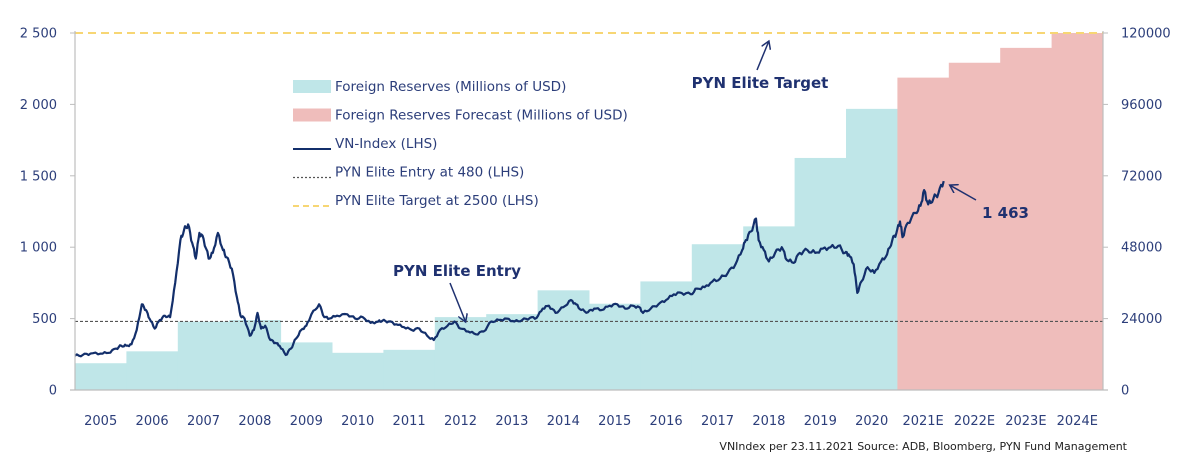 The width and height of the screenshot is (1200, 455). Describe the element at coordinates (437, 201) in the screenshot. I see `legend-label: PYN Elite Target at 2500 (LHS)` at that location.